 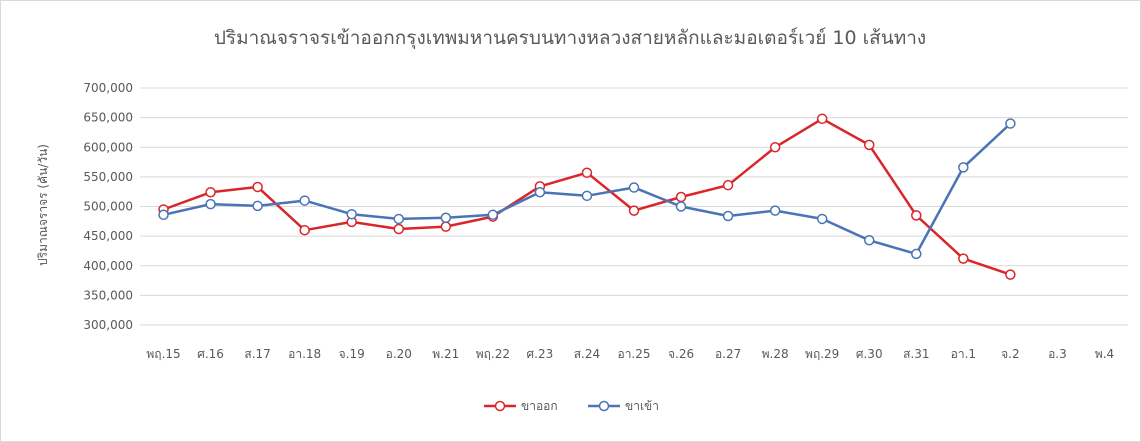 What do you see at coordinates (352, 354) in the screenshot?
I see `x-tick-label: จ.19` at bounding box center [352, 354].